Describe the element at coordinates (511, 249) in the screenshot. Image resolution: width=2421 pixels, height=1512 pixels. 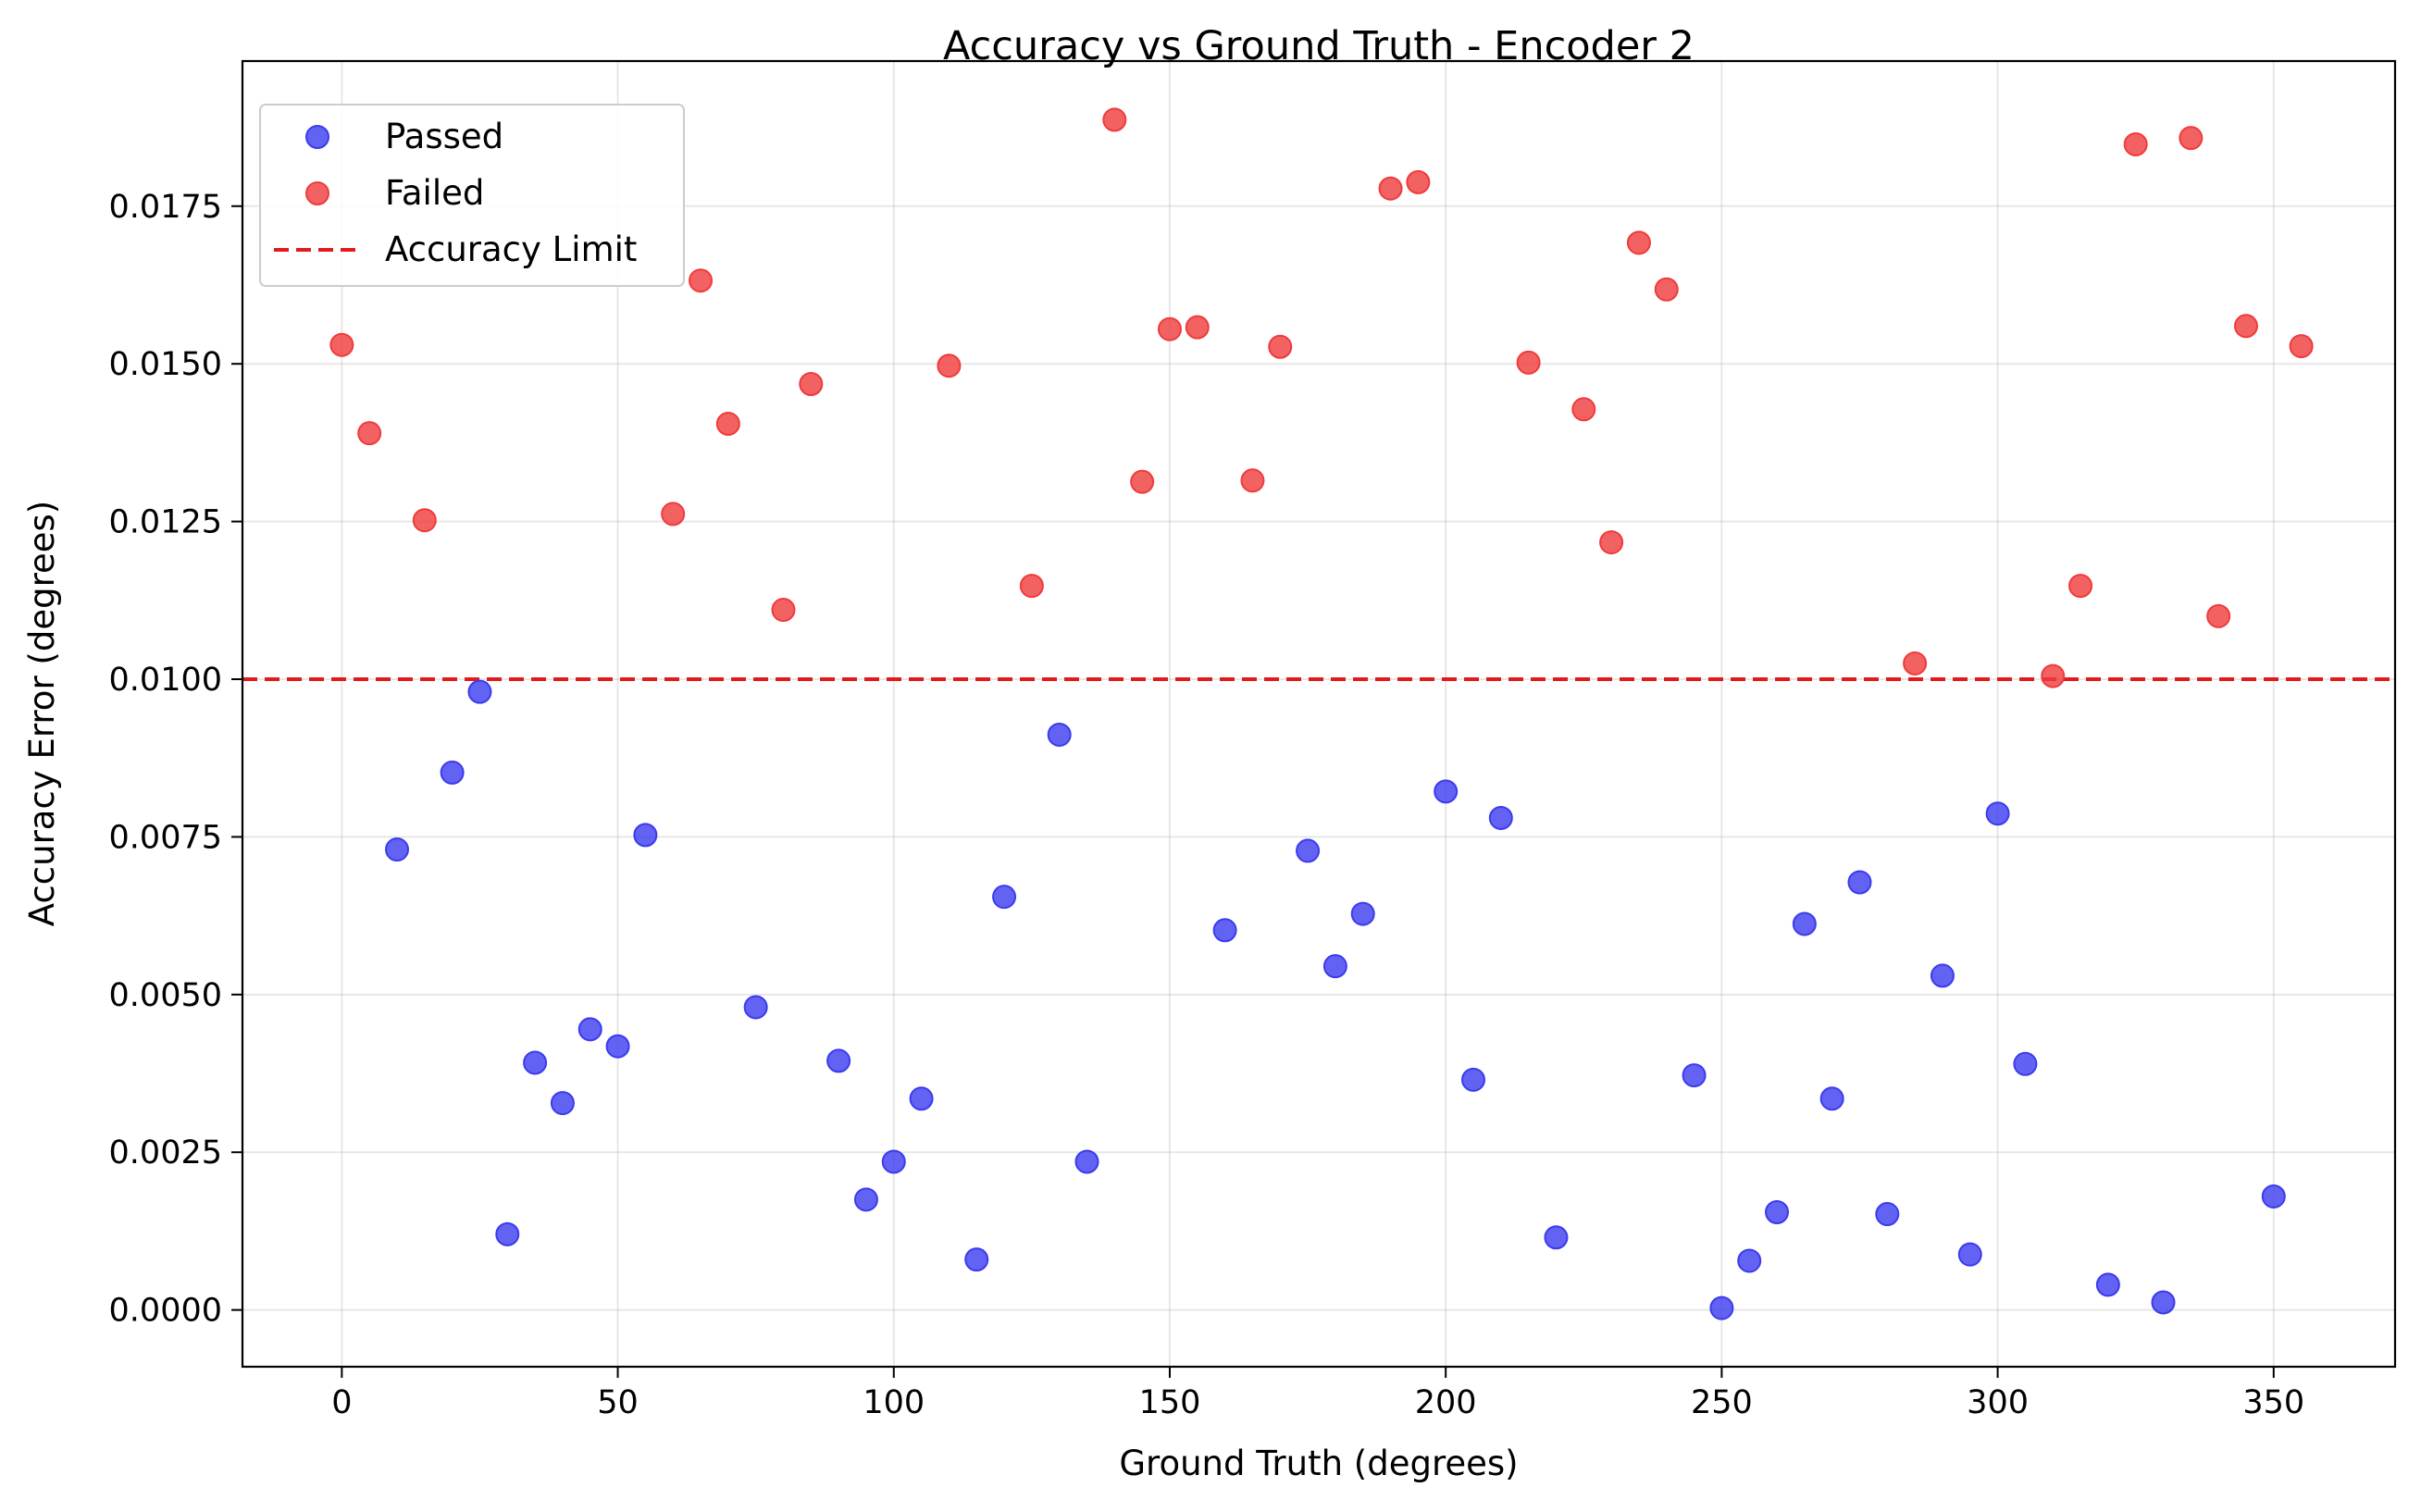
I see `legend-label-accuracy-limit: Accuracy Limit` at that location.